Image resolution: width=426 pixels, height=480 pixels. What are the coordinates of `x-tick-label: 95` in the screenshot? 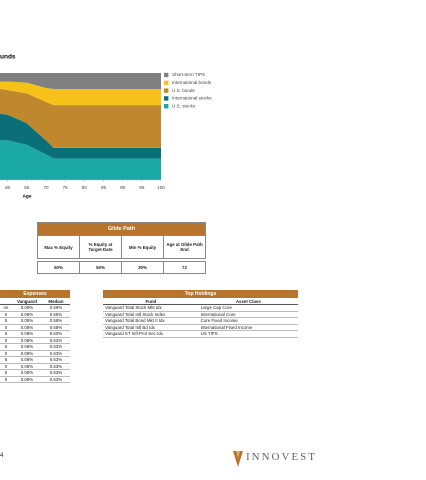 It's located at (142, 187).